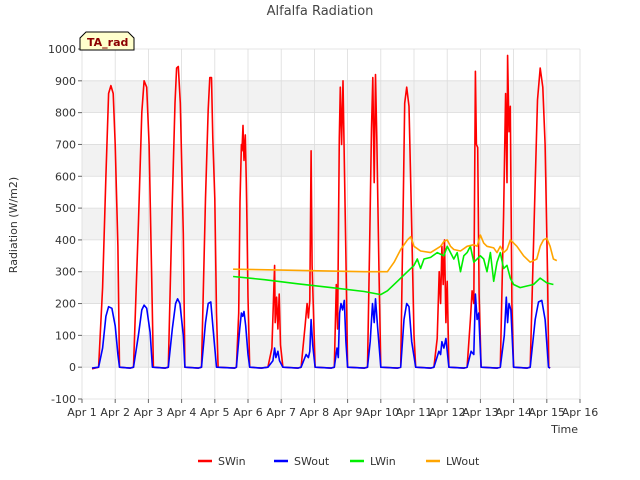 This screenshot has width=640, height=480. Describe the element at coordinates (149, 412) in the screenshot. I see `x-tick-label: Apr 3` at that location.